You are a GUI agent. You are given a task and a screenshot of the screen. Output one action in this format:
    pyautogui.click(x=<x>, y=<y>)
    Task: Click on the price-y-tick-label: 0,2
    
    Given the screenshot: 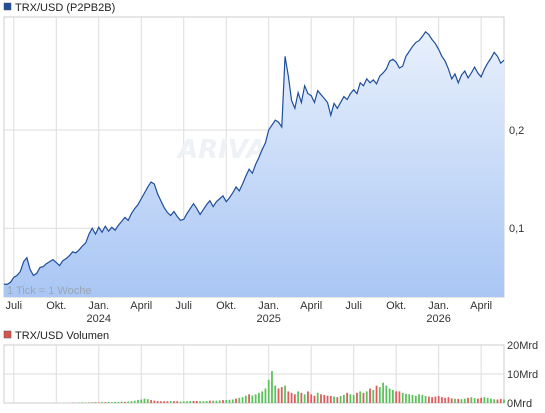 What is the action you would take?
    pyautogui.click(x=516, y=131)
    